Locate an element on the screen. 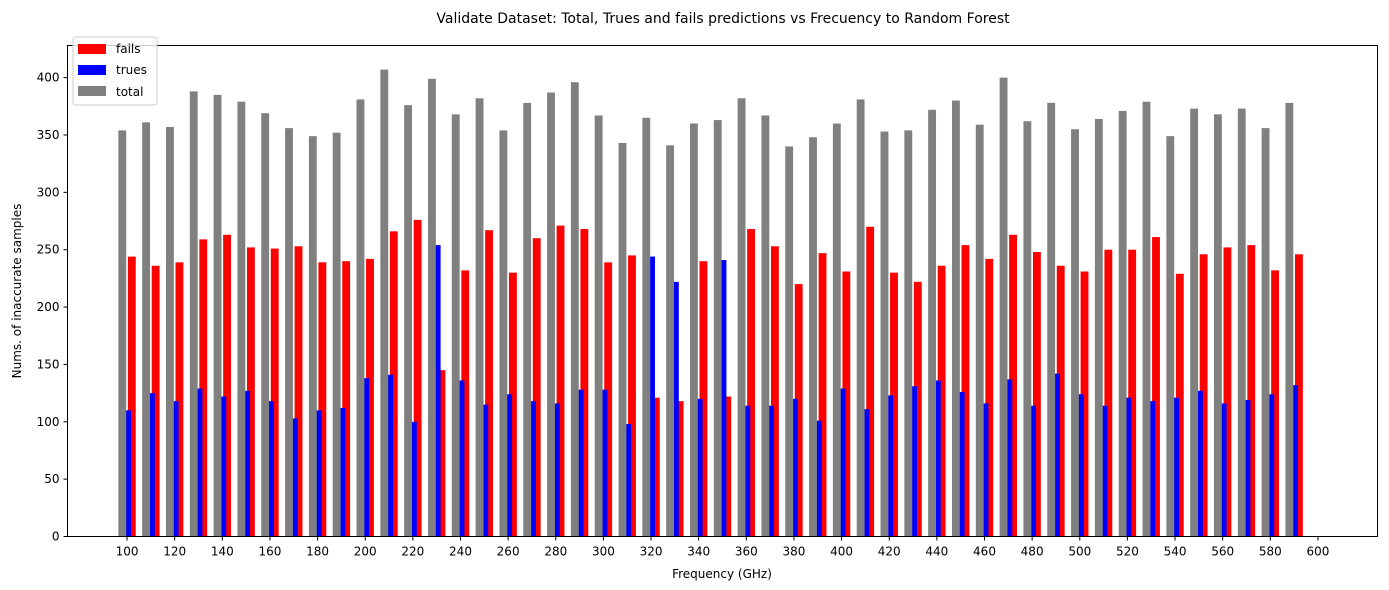  x-tick-label: 220 is located at coordinates (412, 552).